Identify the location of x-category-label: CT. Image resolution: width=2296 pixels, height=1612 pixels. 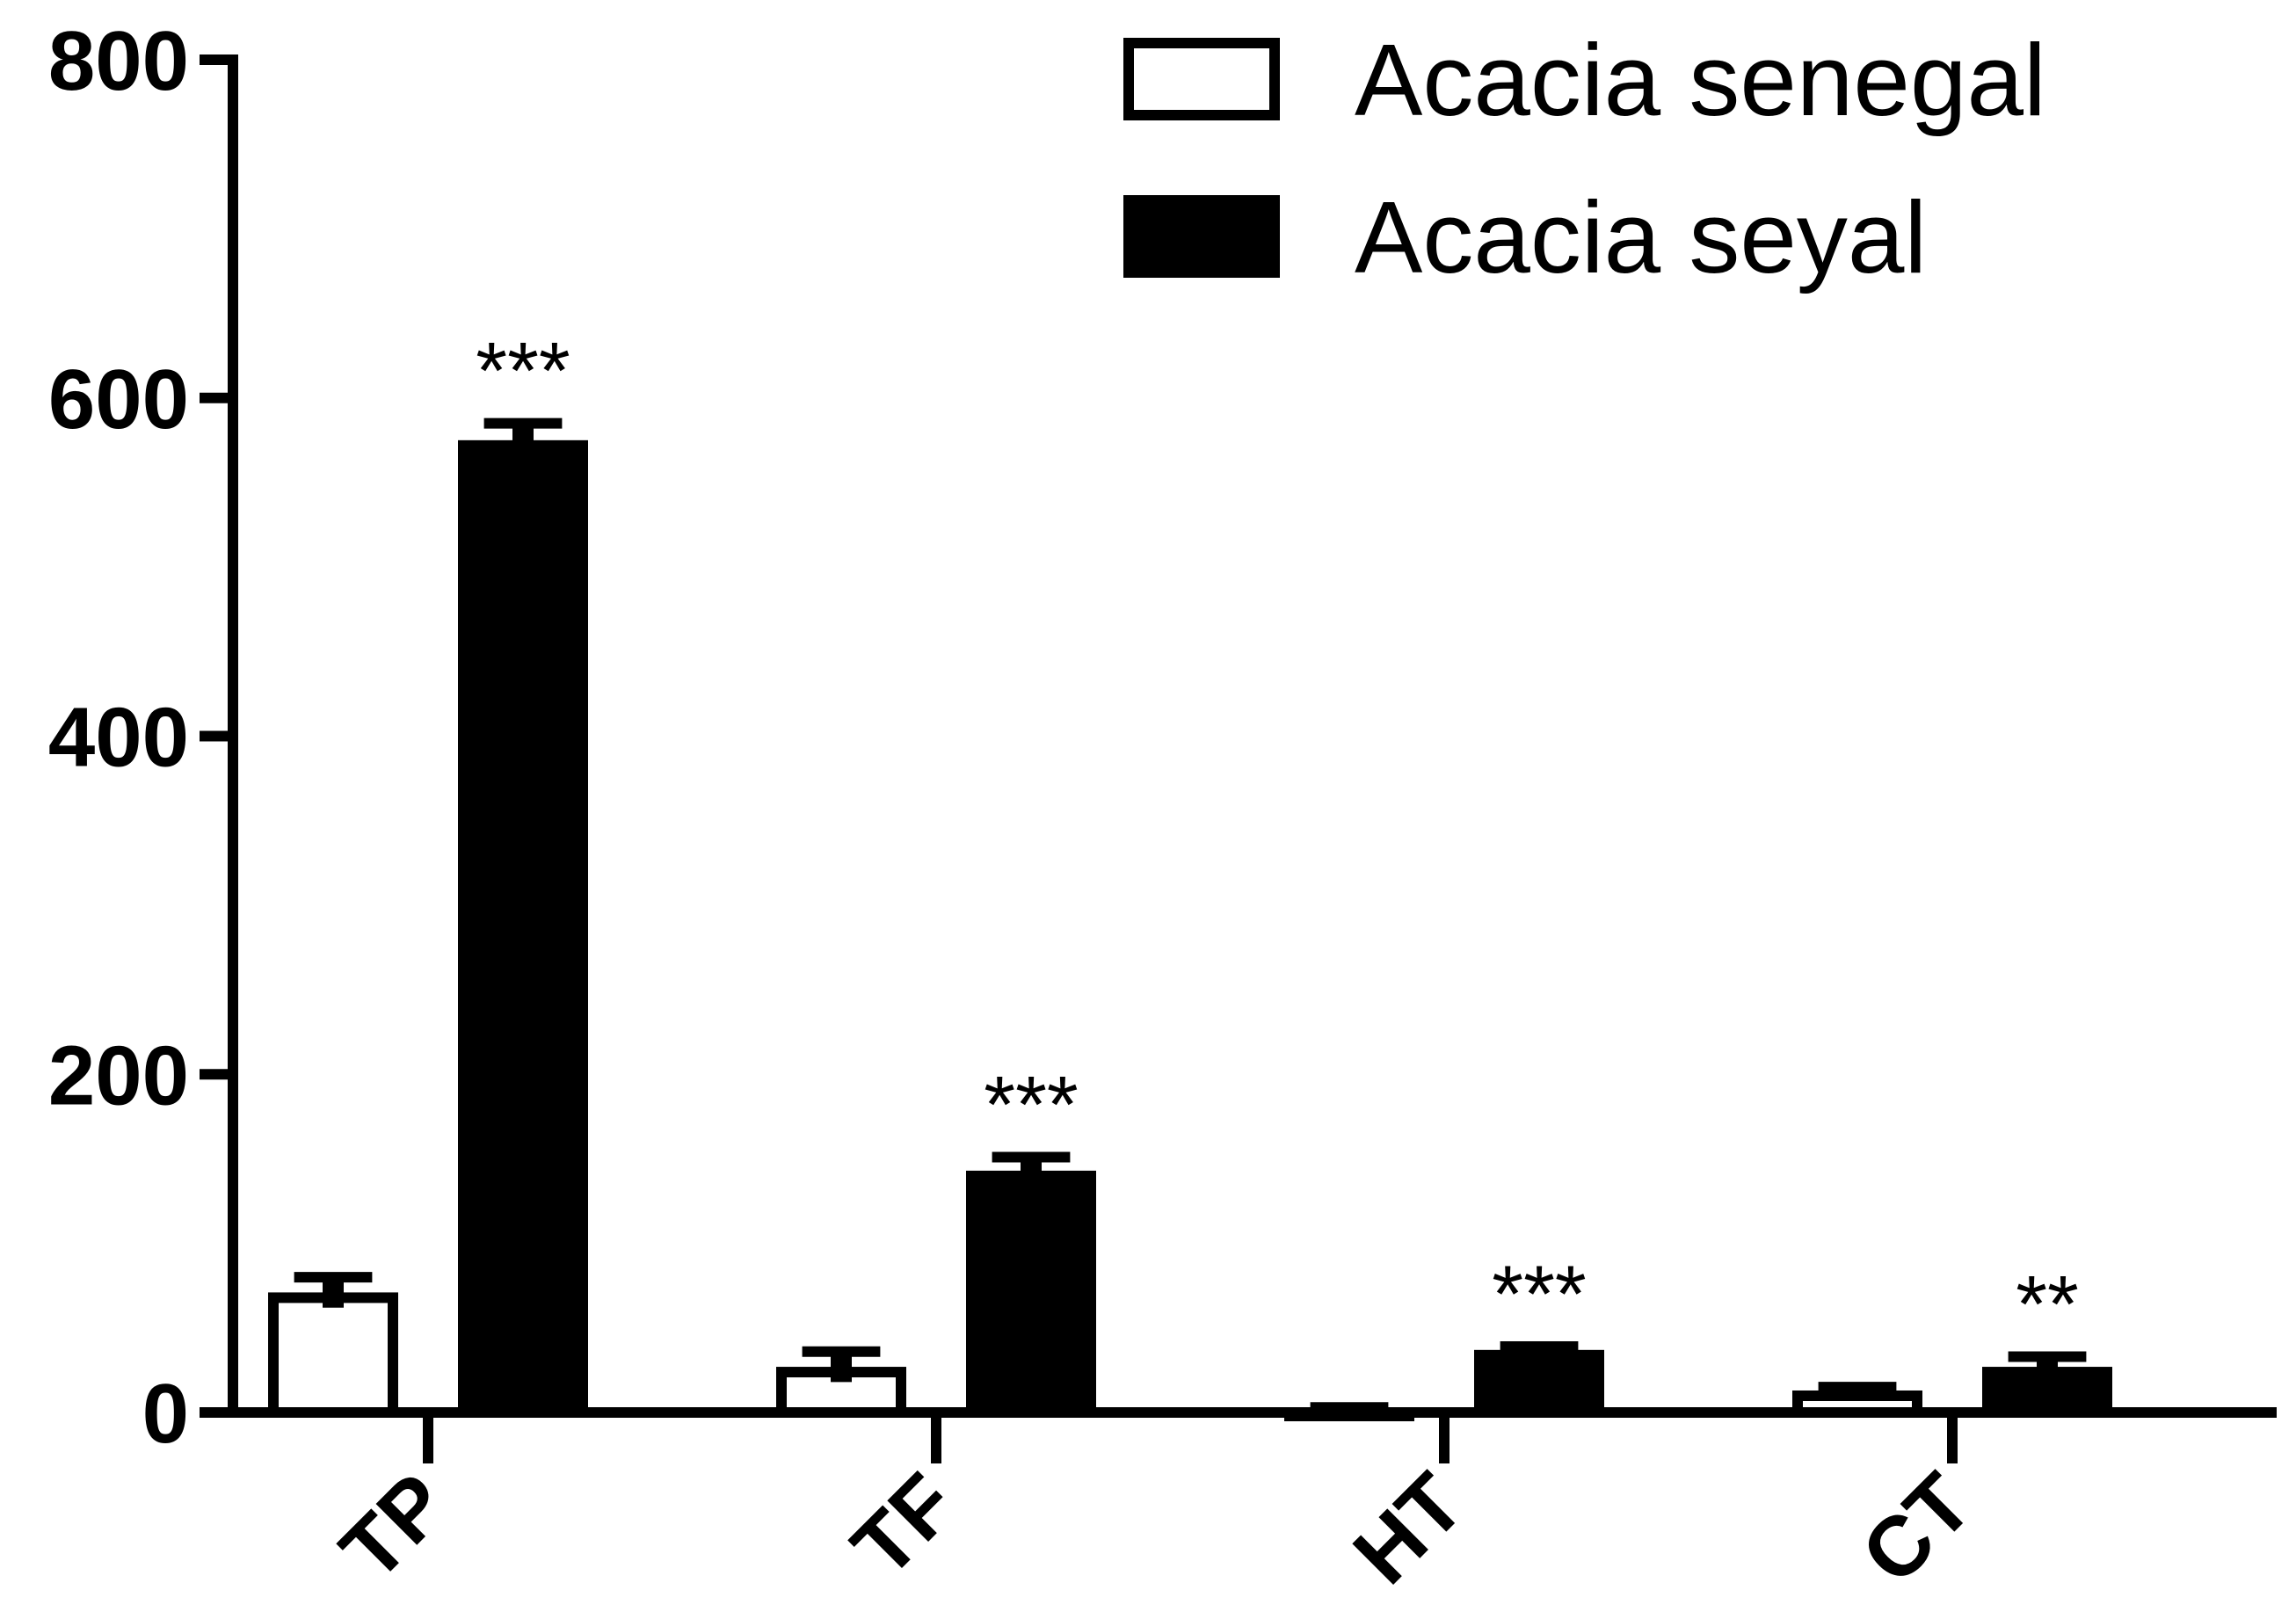
(1917, 1528).